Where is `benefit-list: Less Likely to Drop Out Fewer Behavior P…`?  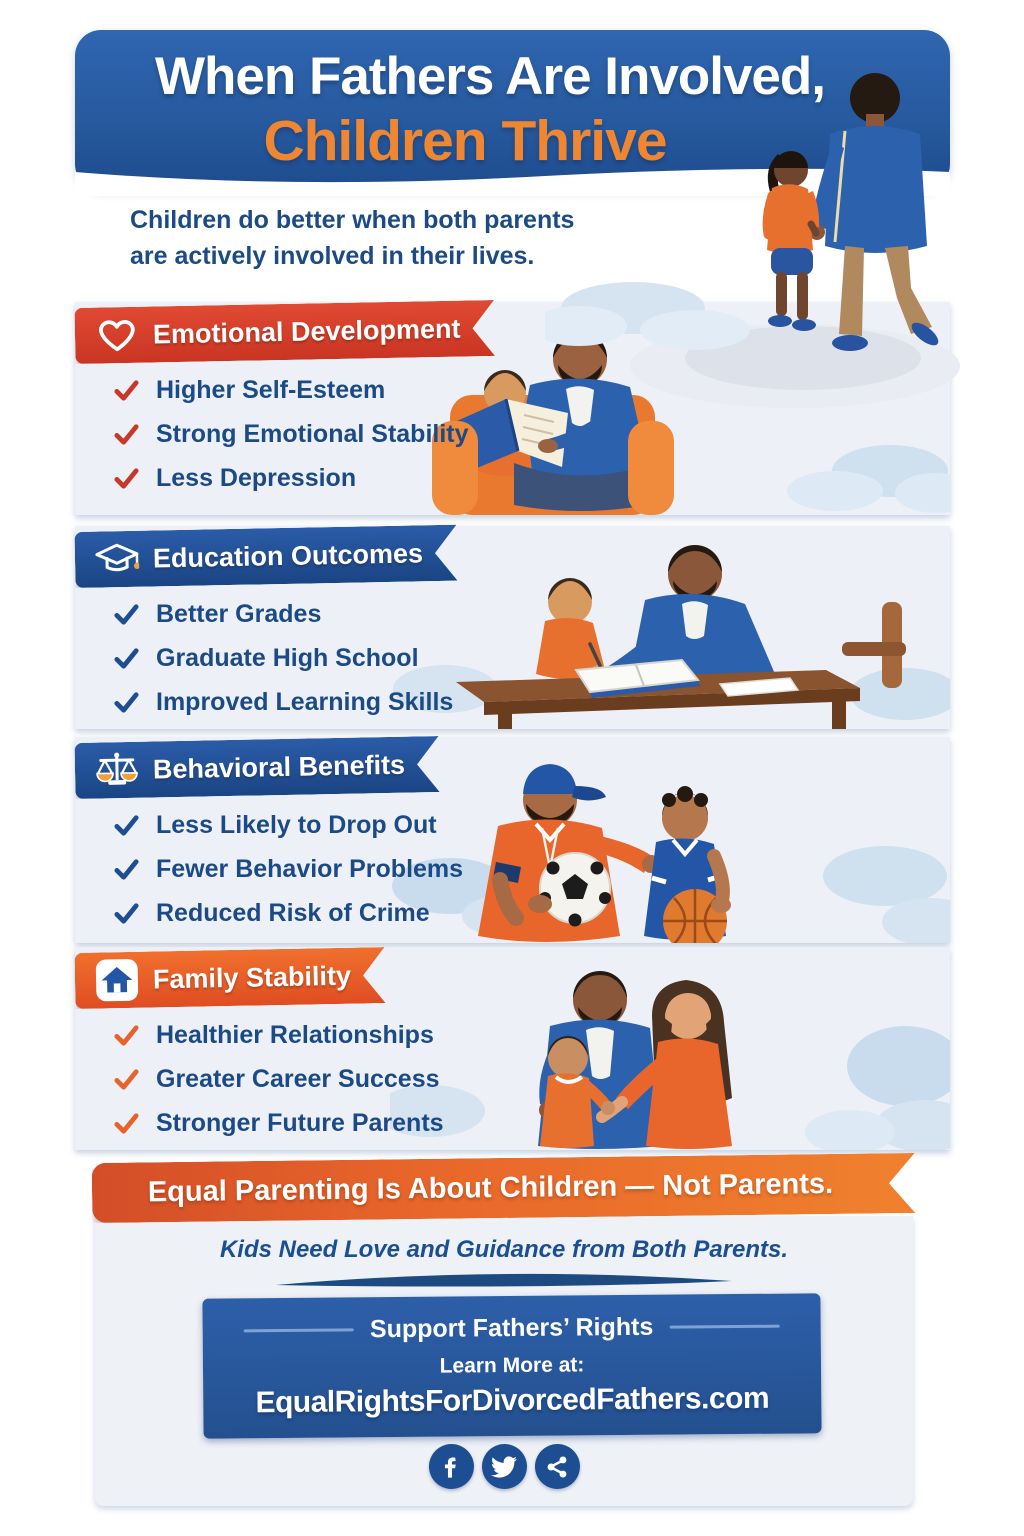
benefit-list: Less Likely to Drop Out Fewer Behavior P… is located at coordinates (288, 869).